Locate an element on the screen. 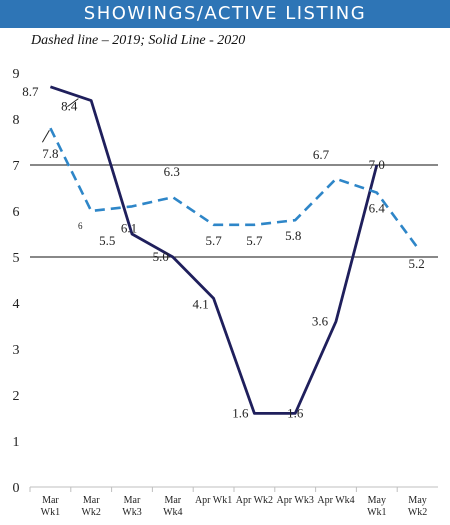  x-tick-label: Wk4 is located at coordinates (172, 512).